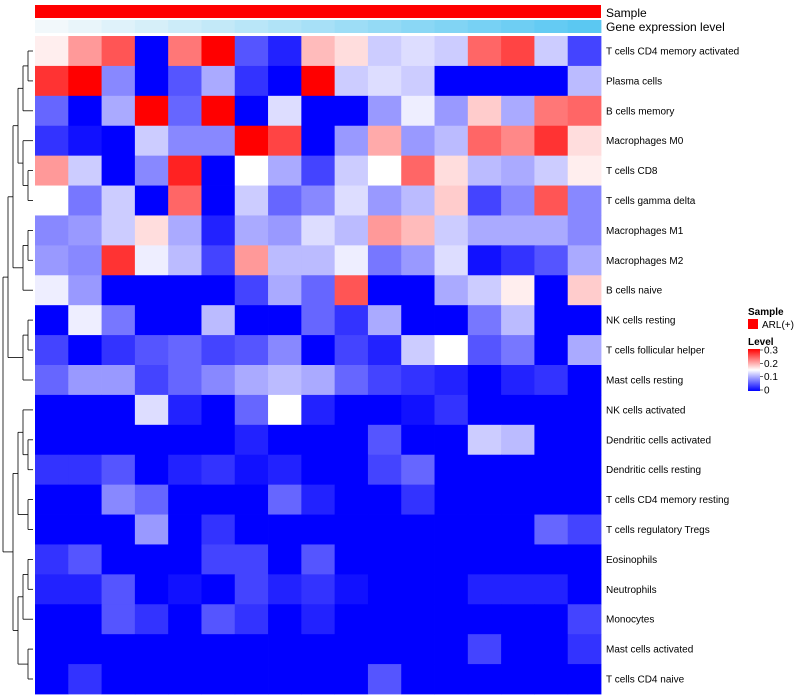 This screenshot has width=800, height=700. What do you see at coordinates (644, 380) in the screenshot?
I see `row-label: Mast cells resting` at bounding box center [644, 380].